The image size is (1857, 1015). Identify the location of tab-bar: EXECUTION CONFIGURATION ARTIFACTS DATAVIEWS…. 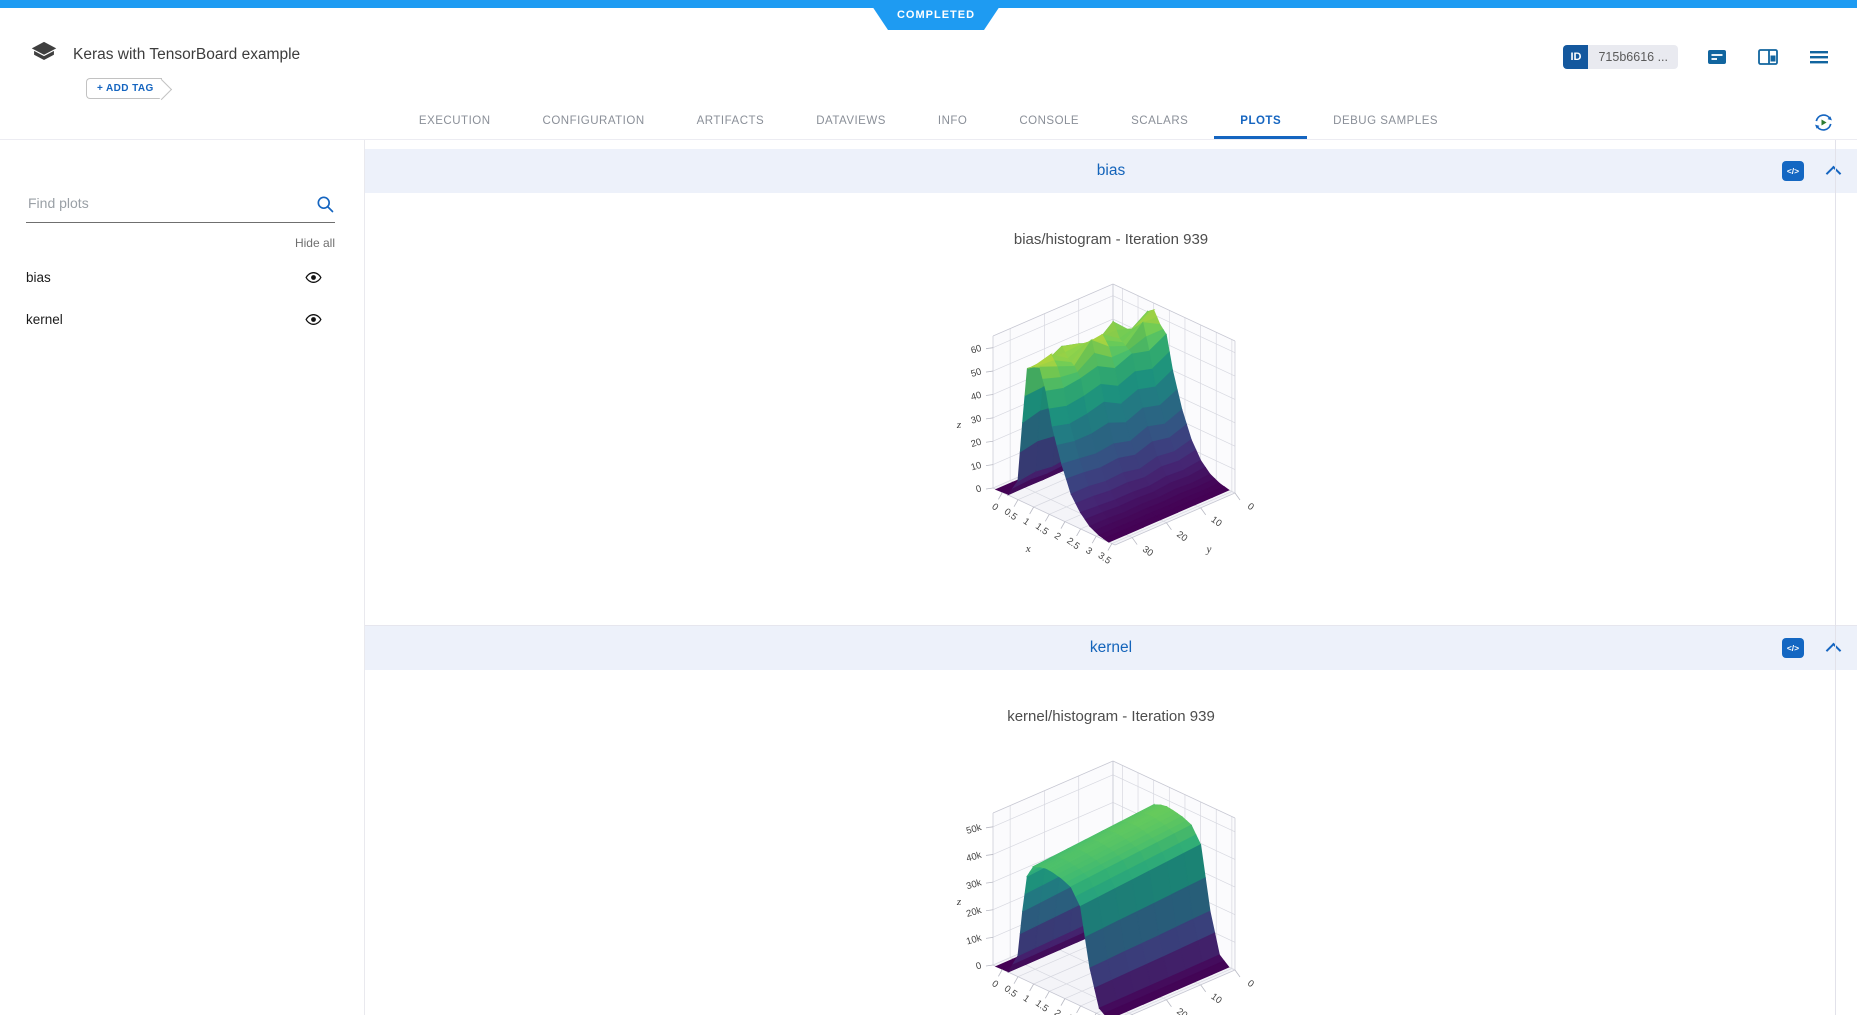
(928, 123).